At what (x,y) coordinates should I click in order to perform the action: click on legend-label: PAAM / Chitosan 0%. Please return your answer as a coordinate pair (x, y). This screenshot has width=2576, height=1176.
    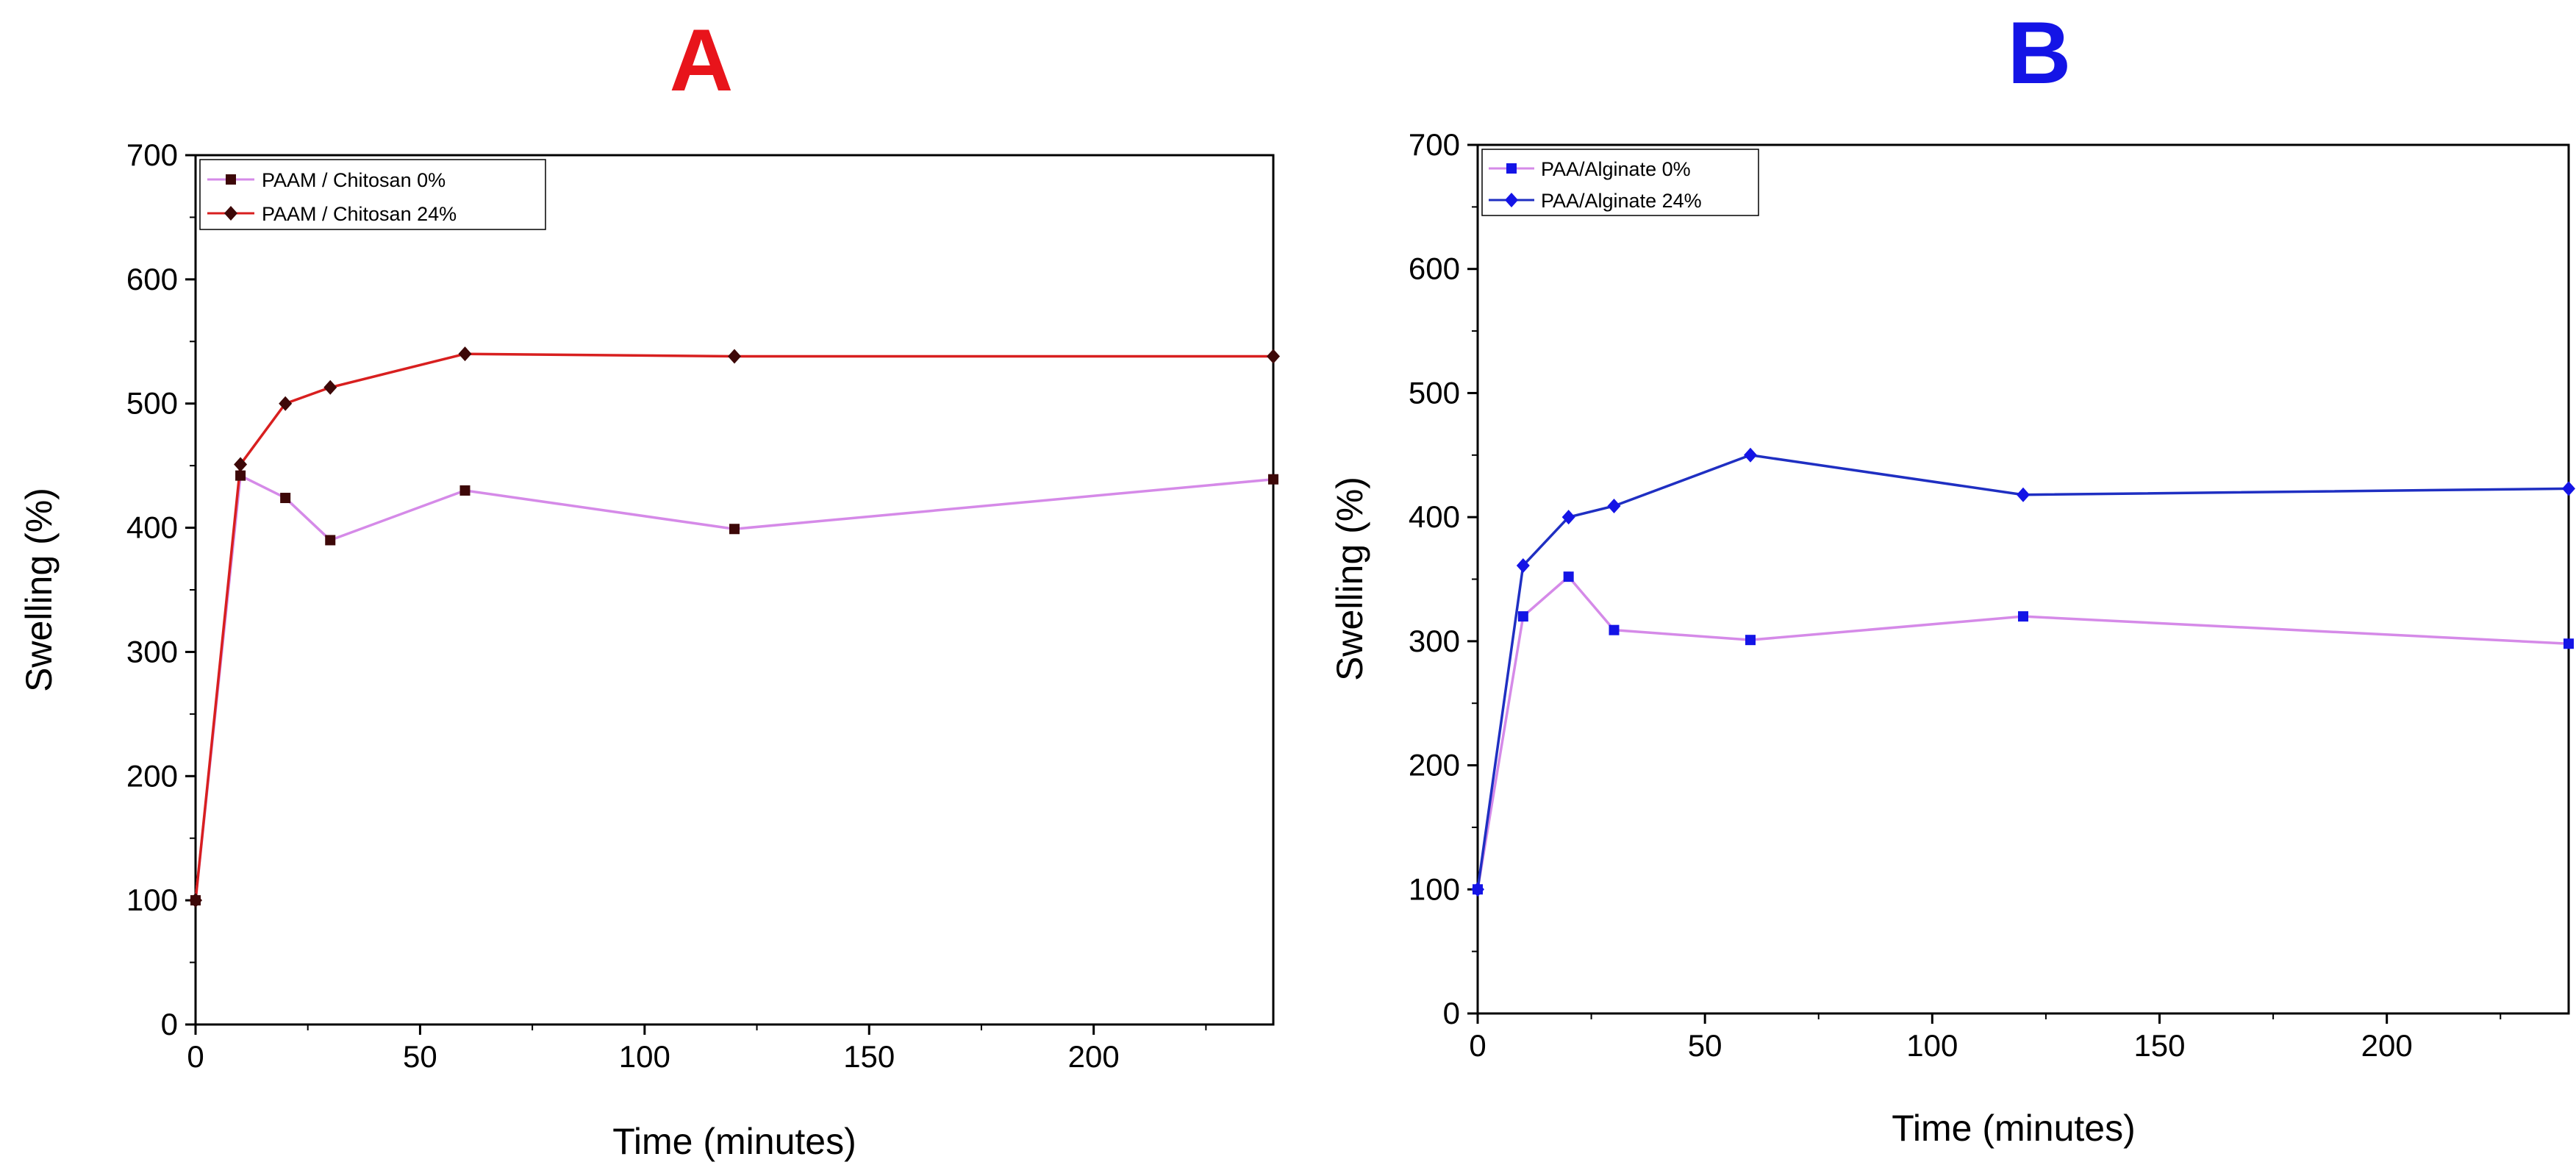
    Looking at the image, I should click on (354, 180).